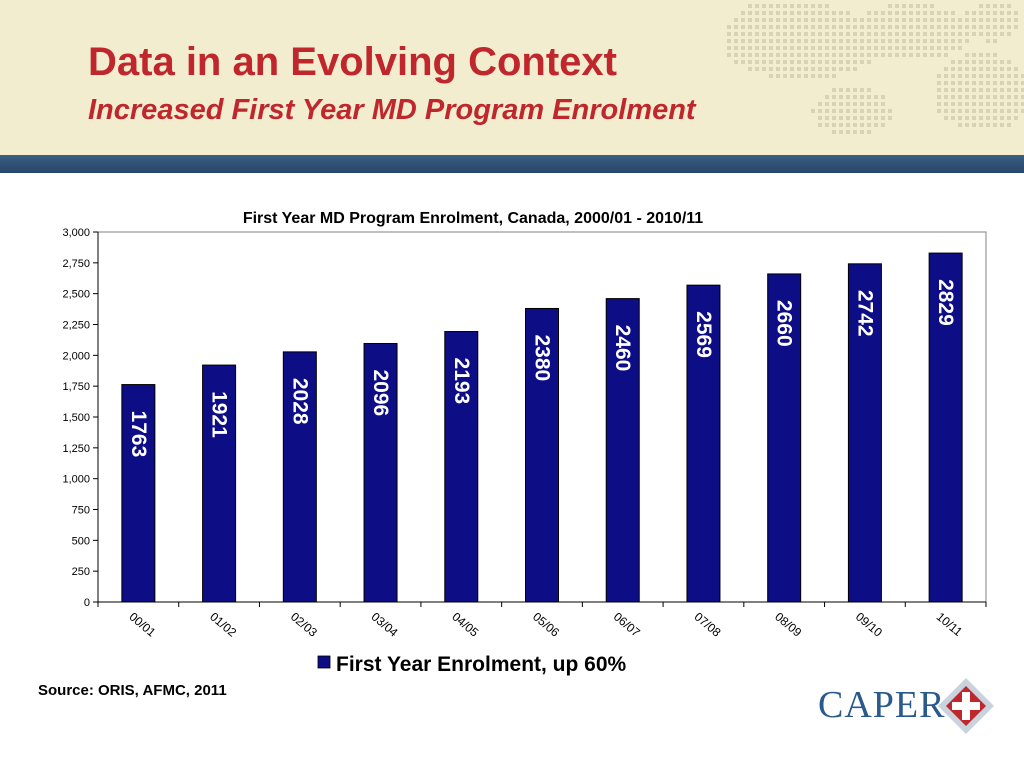 The image size is (1024, 768). What do you see at coordinates (87, 603) in the screenshot?
I see `y-tick-label: 0` at bounding box center [87, 603].